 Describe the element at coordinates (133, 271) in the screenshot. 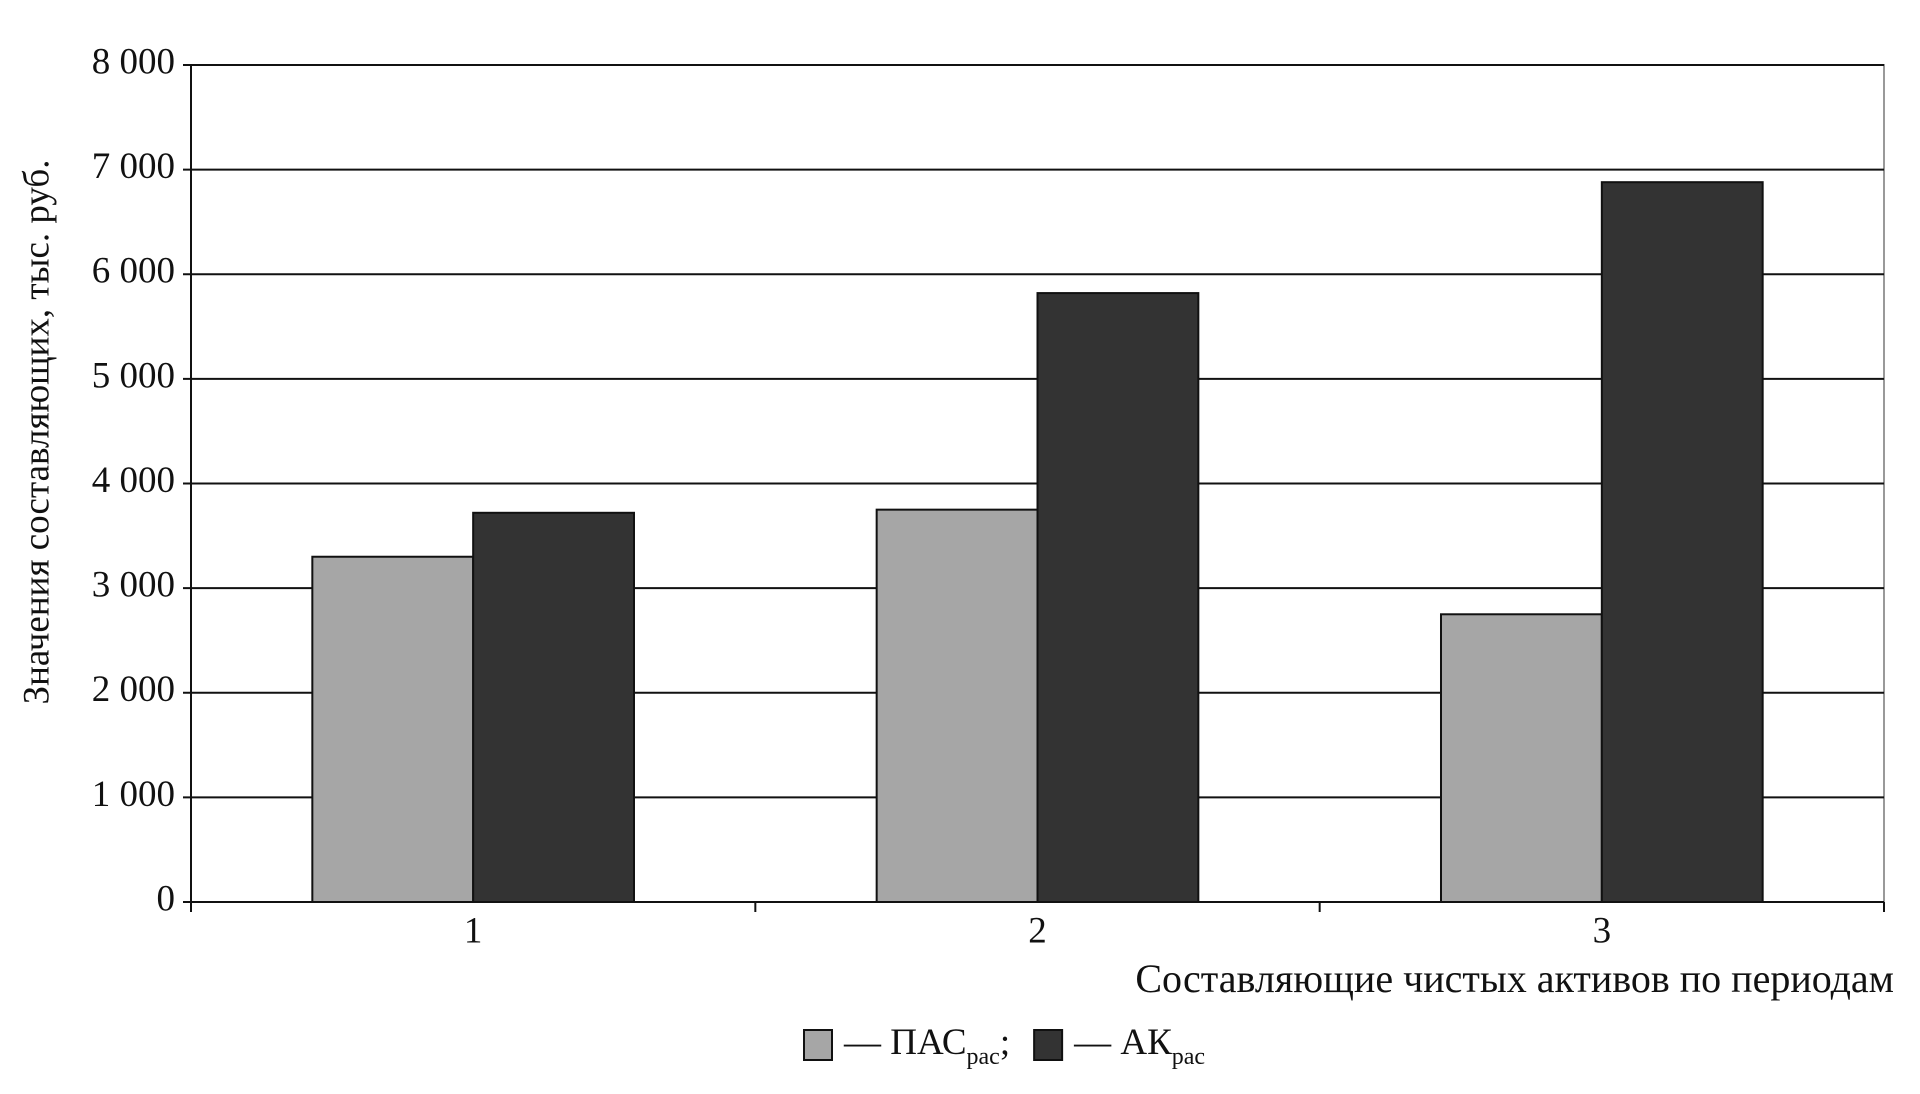

I see `y-tick-label: 6 000` at that location.